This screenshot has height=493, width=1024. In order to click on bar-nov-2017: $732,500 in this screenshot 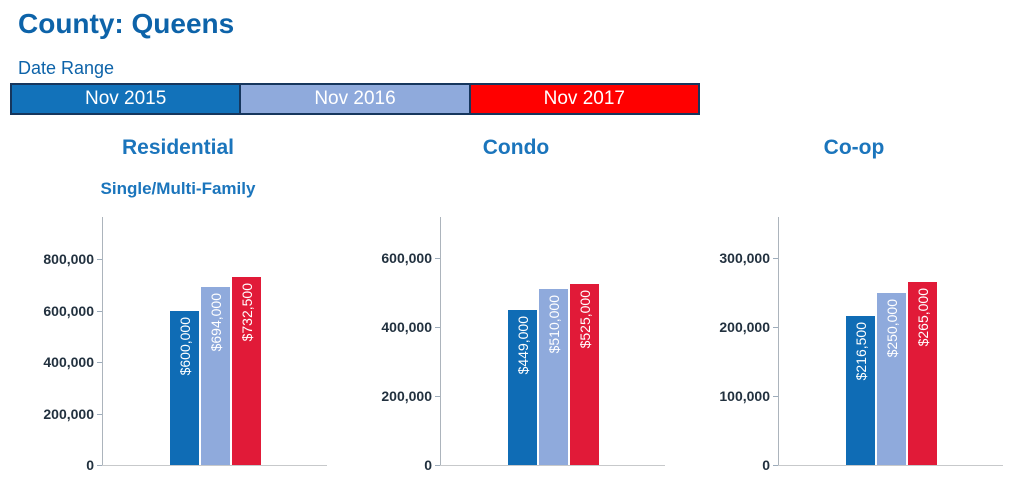, I will do `click(246, 370)`.